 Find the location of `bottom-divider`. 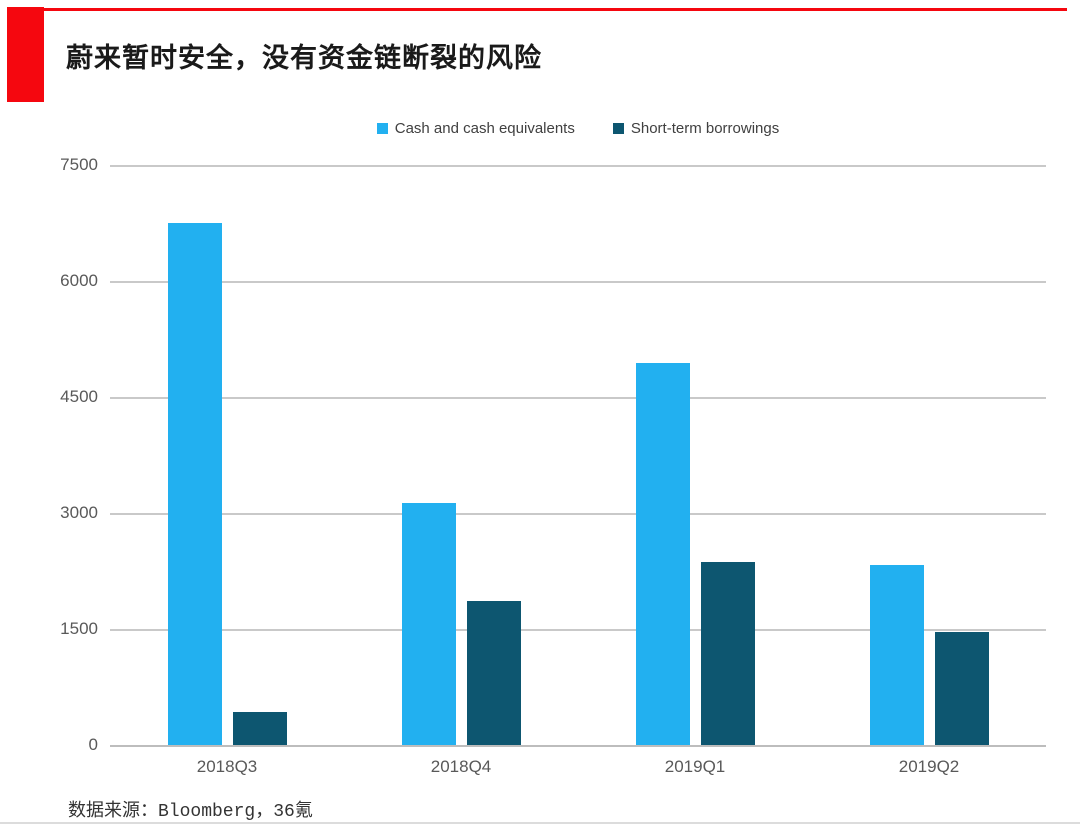

bottom-divider is located at coordinates (540, 823).